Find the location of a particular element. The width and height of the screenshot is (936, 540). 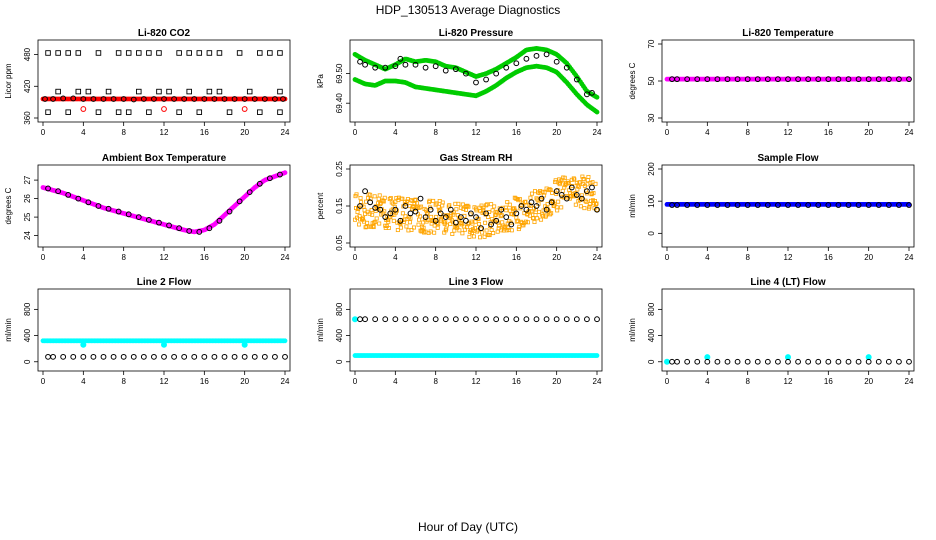

x-tick-label: 12 is located at coordinates (788, 257).